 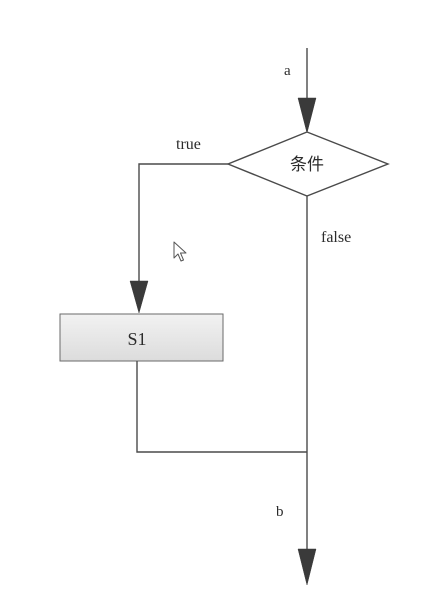 I want to click on exit-label: b, so click(x=280, y=512).